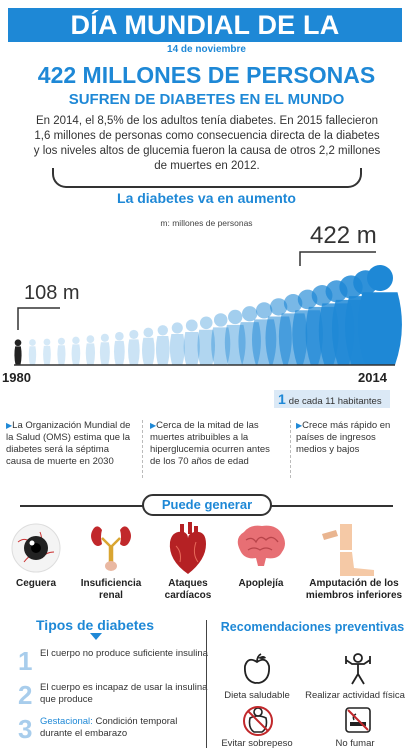  What do you see at coordinates (355, 695) in the screenshot?
I see `recommendation-label: Realizar actividad física` at bounding box center [355, 695].